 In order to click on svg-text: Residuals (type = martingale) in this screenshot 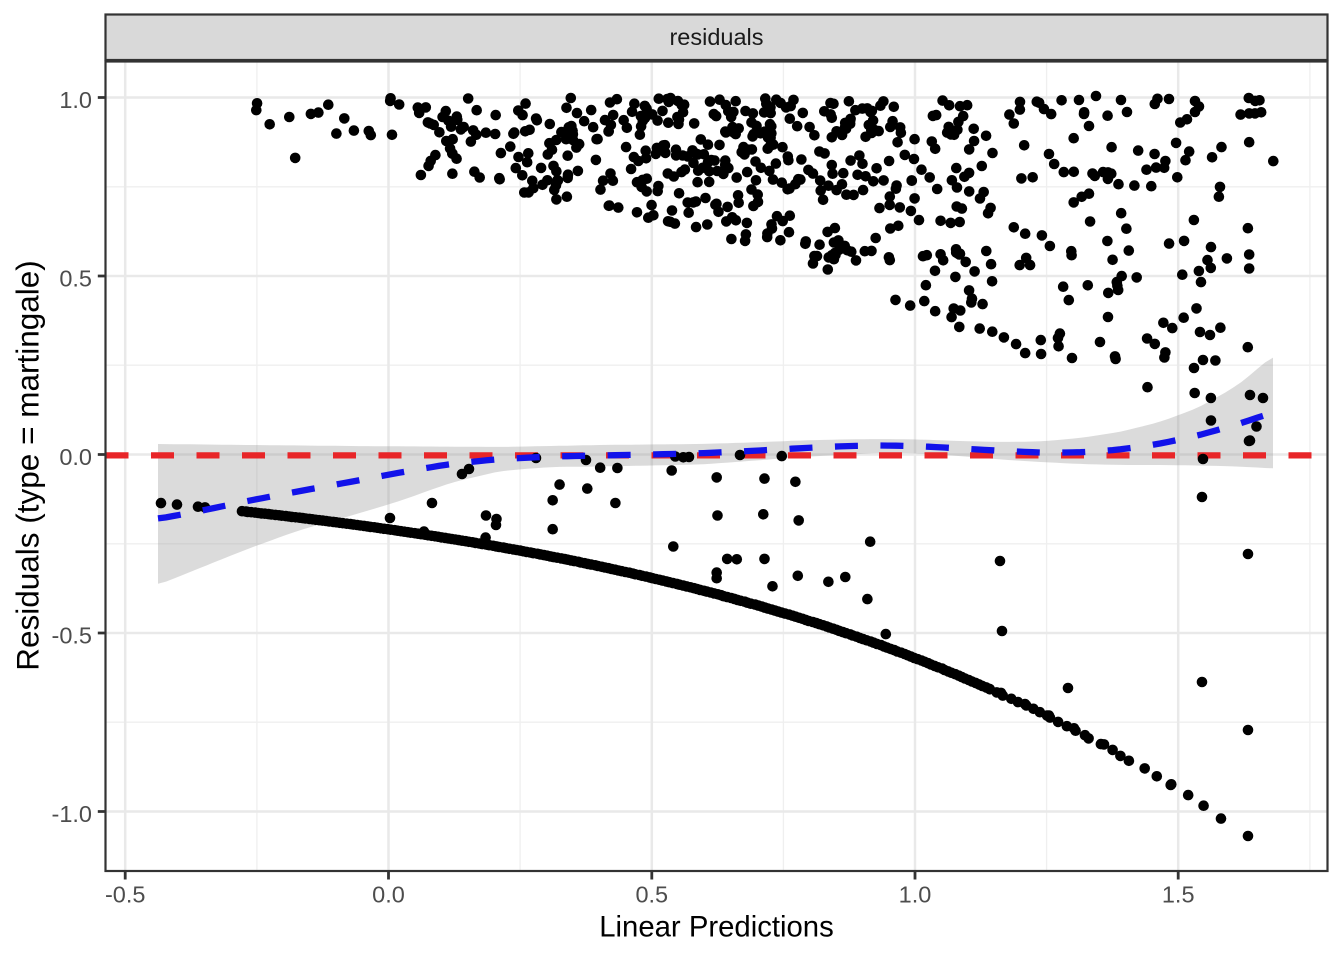, I will do `click(28, 465)`.